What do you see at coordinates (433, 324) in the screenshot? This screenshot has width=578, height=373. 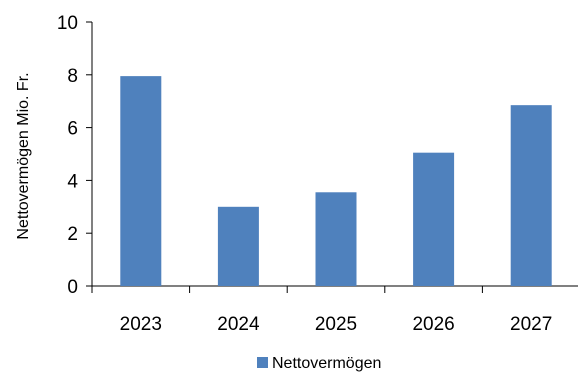 I see `x-tick-label: 2026` at bounding box center [433, 324].